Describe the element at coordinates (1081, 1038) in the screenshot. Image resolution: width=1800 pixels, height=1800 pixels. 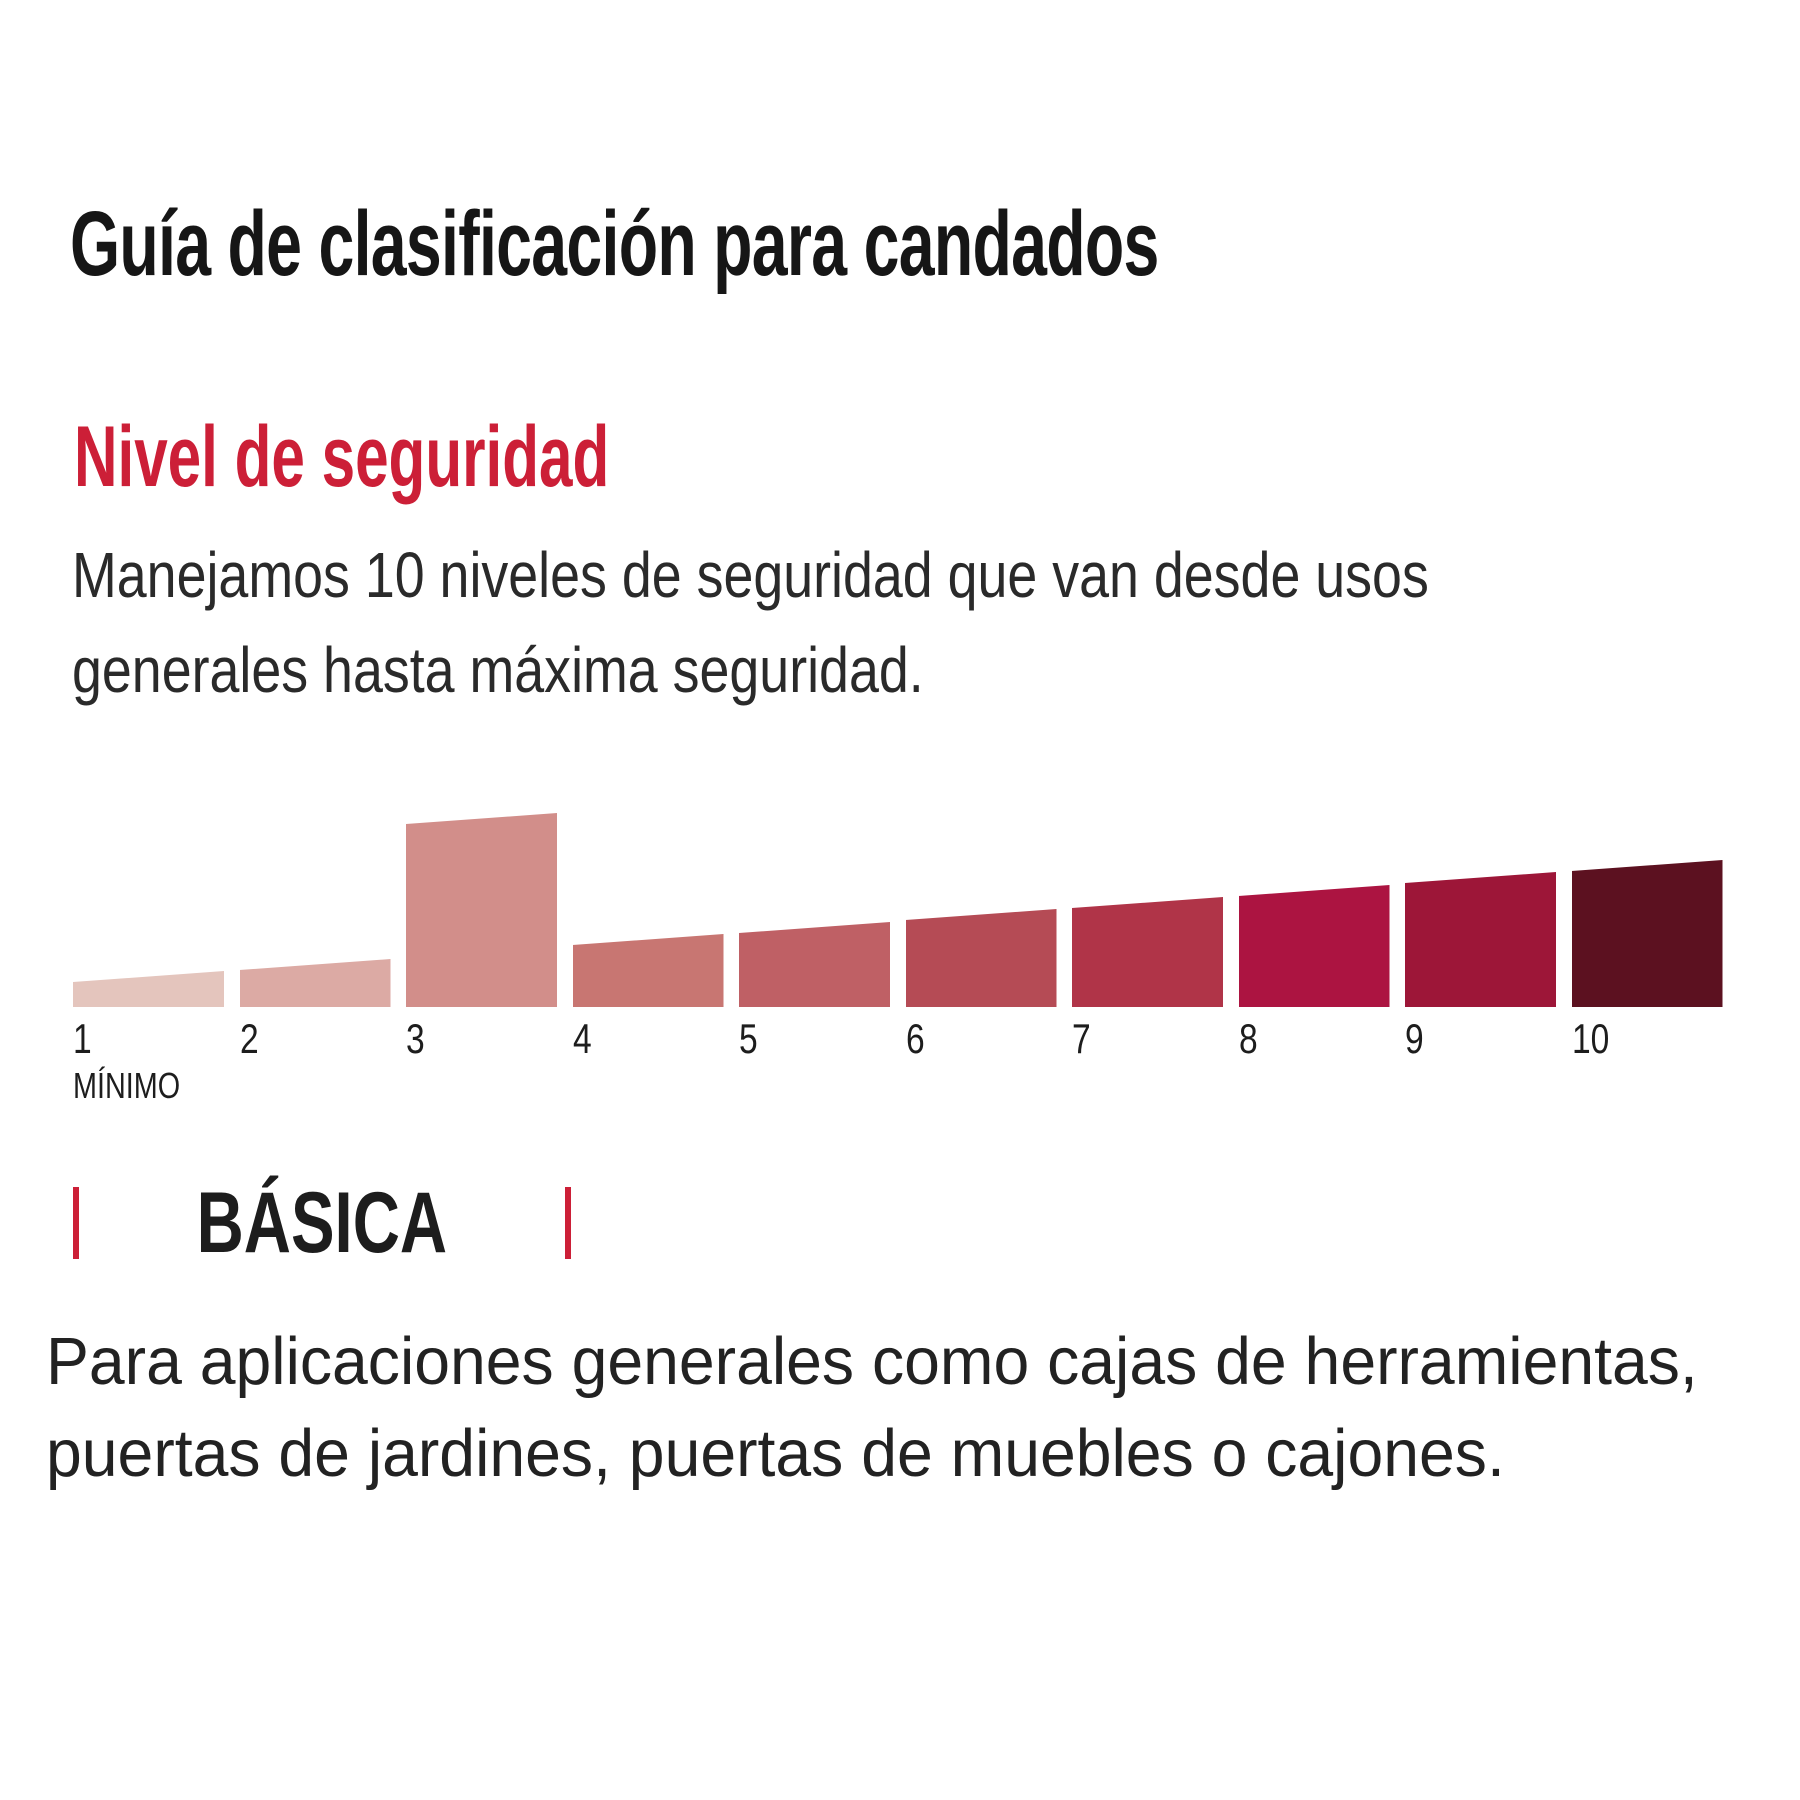
I see `level-axis-label-7: 7` at that location.